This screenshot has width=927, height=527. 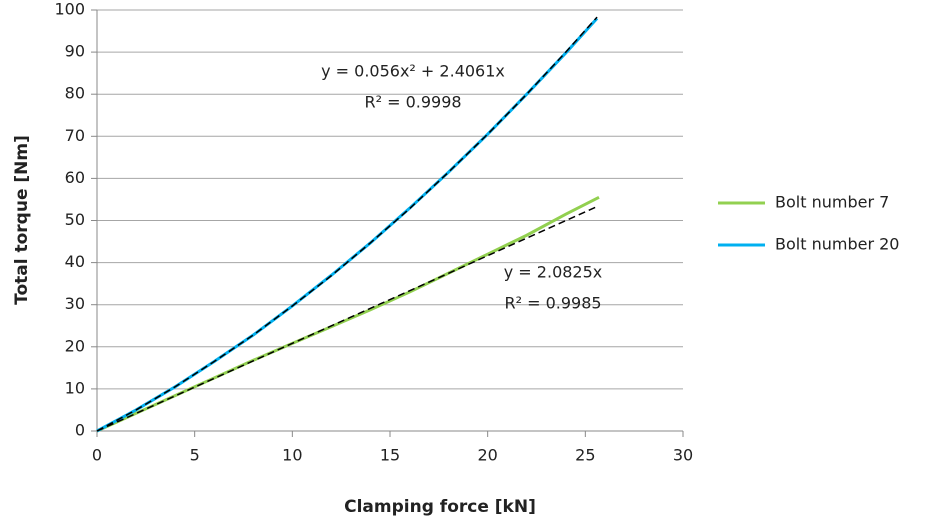 I want to click on x-tick-label: 15, so click(x=390, y=455).